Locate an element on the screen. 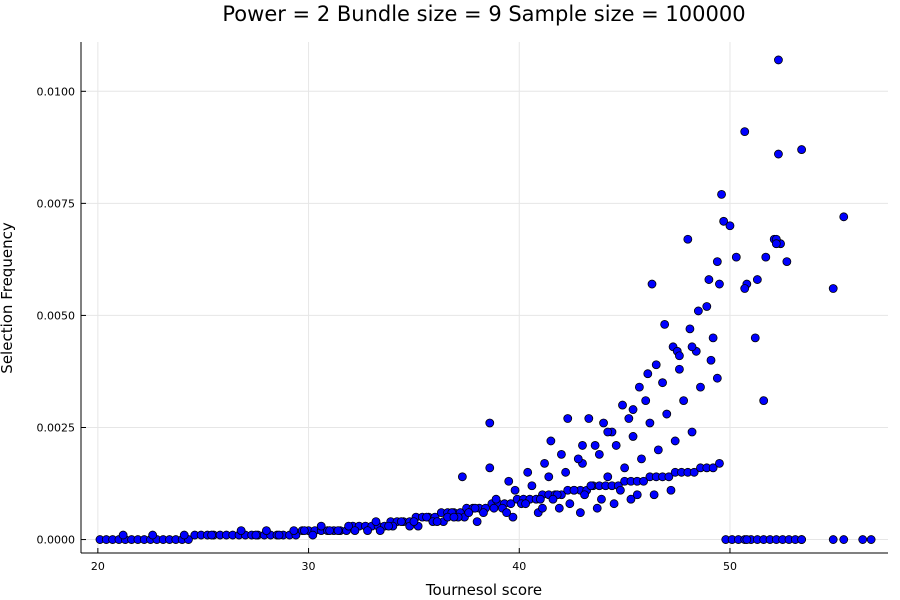  x-tick-label: 50 is located at coordinates (730, 566).